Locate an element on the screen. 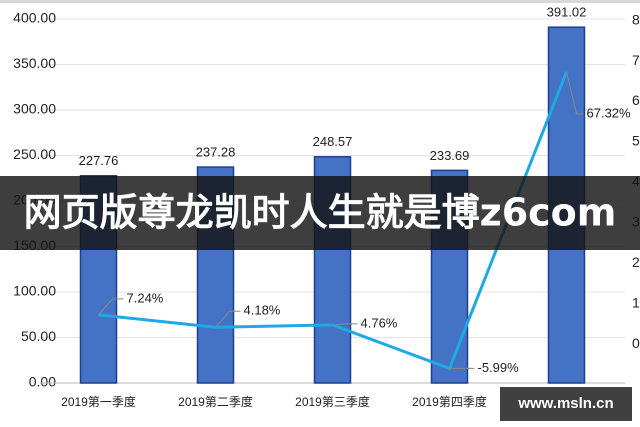 The image size is (640, 427). x-tick-label: 2019第四季度 is located at coordinates (449, 401).